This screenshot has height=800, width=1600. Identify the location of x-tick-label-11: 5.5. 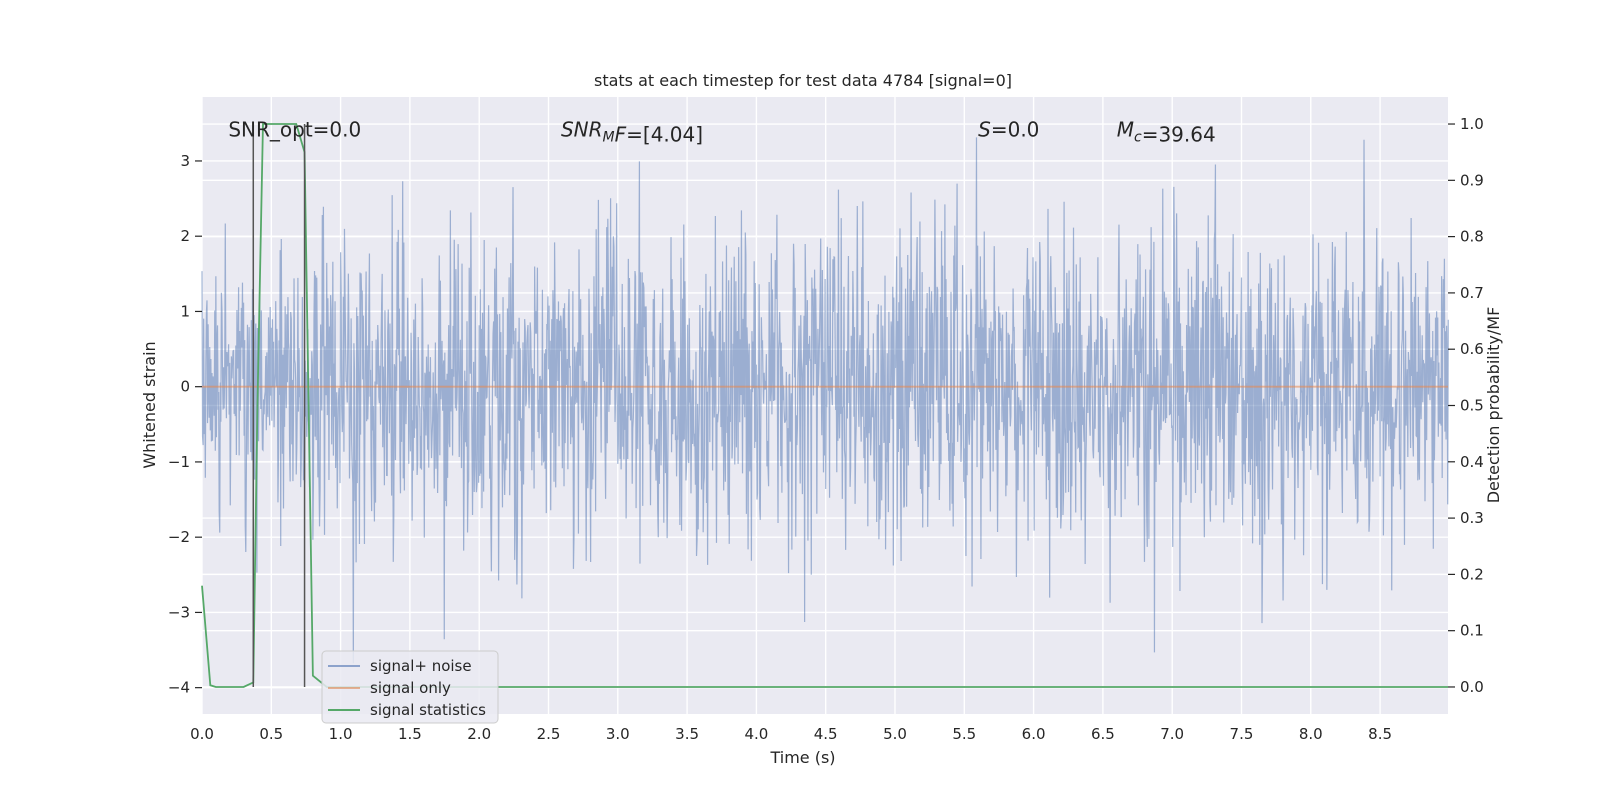
(964, 734).